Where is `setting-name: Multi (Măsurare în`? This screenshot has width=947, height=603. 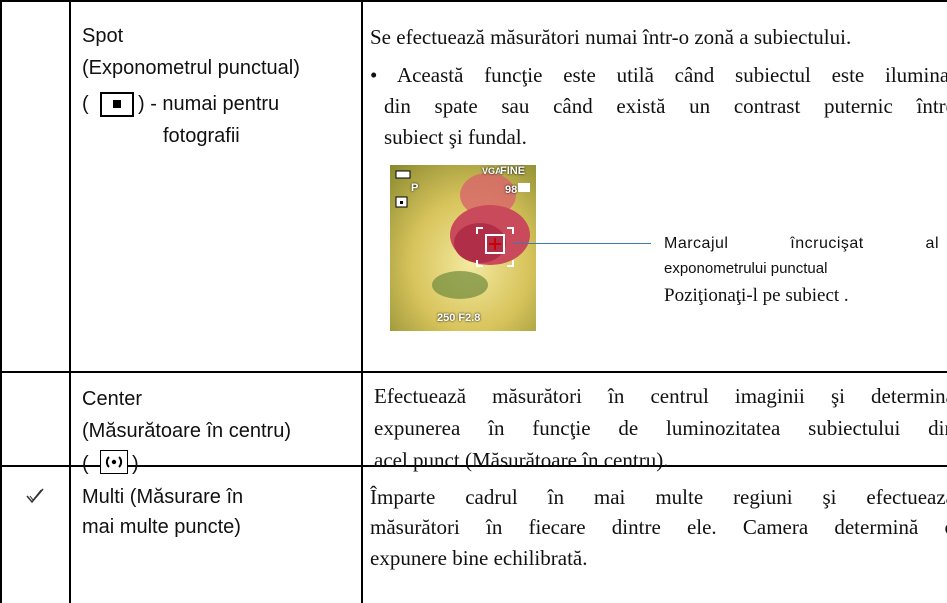
setting-name: Multi (Măsurare în is located at coordinates (163, 497).